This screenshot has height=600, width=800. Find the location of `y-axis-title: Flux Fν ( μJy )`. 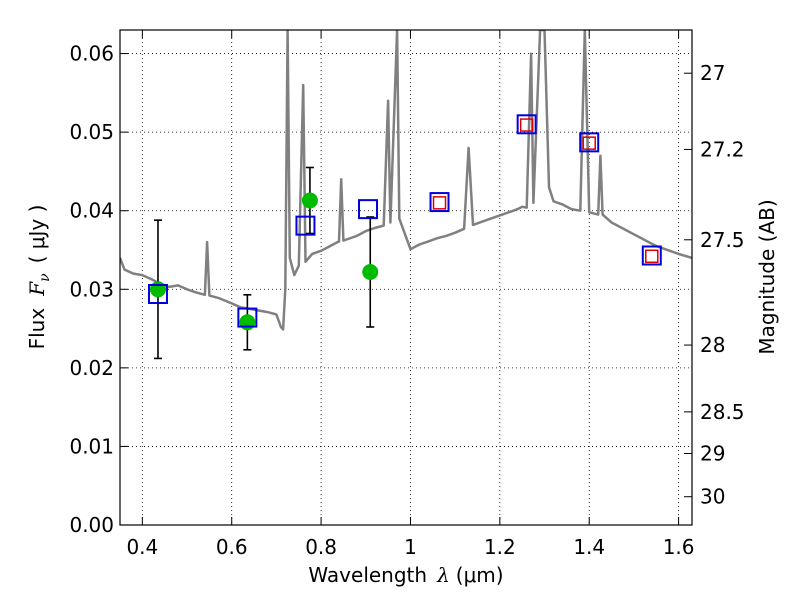

y-axis-title: Flux Fν ( μJy ) is located at coordinates (39, 277).